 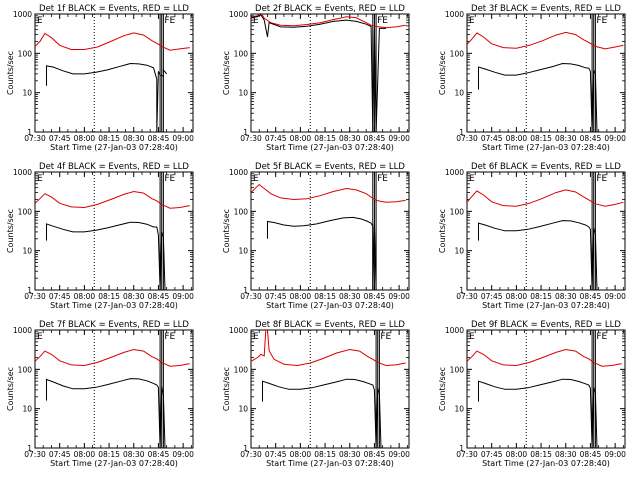 I want to click on panel-title: Det 5f BLACK = Events, RED = LLD, so click(x=330, y=167).